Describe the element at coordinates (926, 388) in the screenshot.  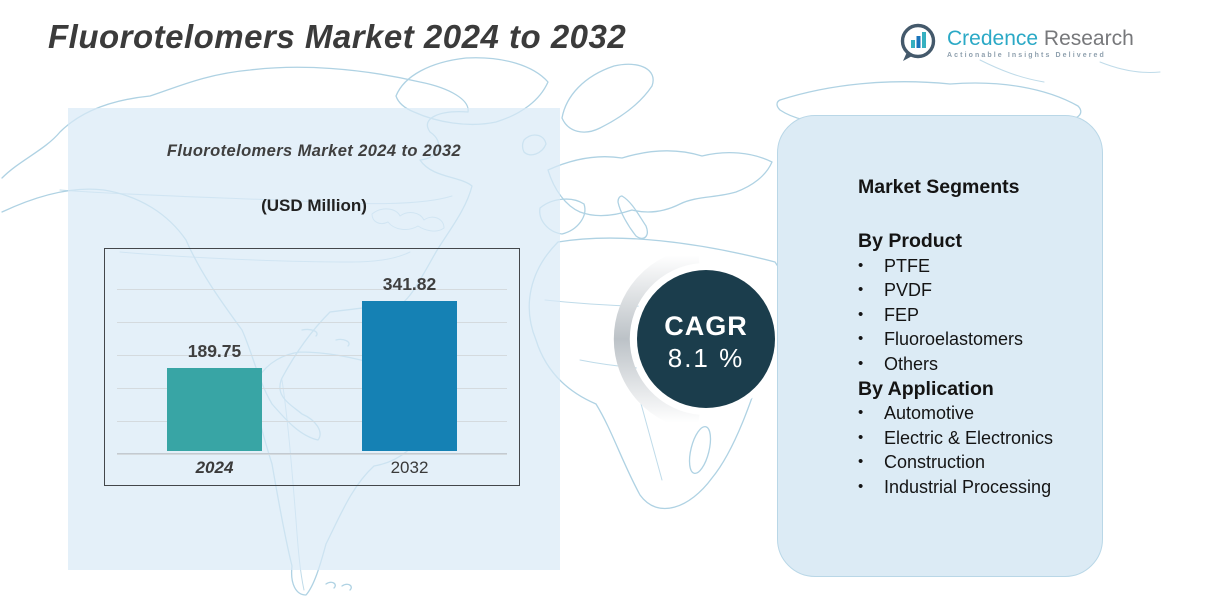
I see `segment-group-heading-application: By Application` at that location.